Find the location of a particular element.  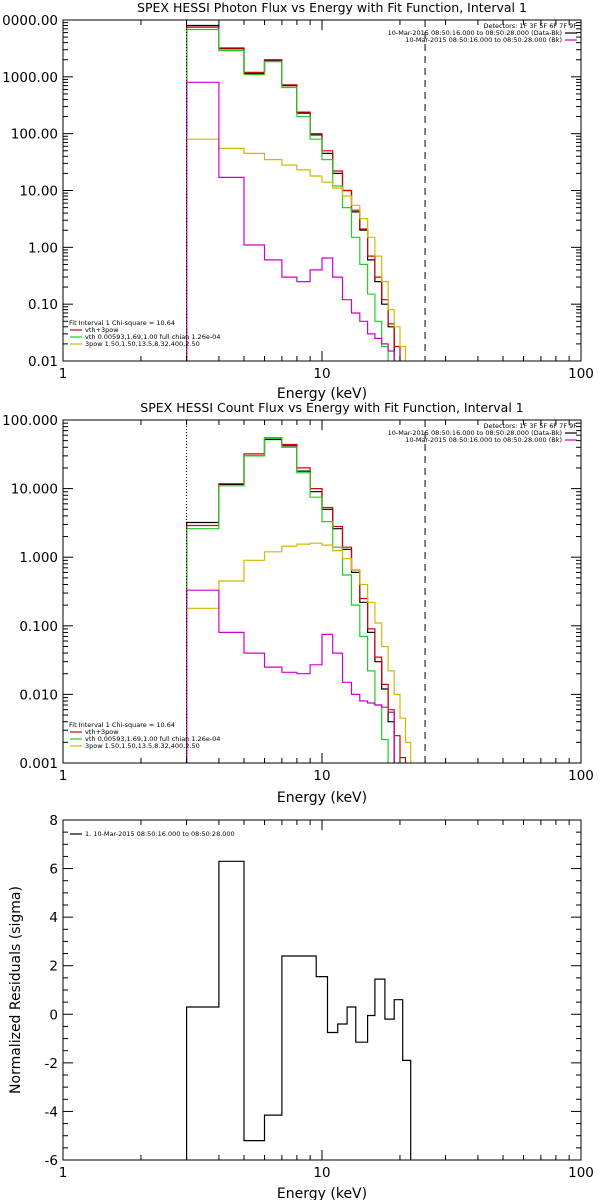

y-tick-label: 10.000 is located at coordinates (34, 490).